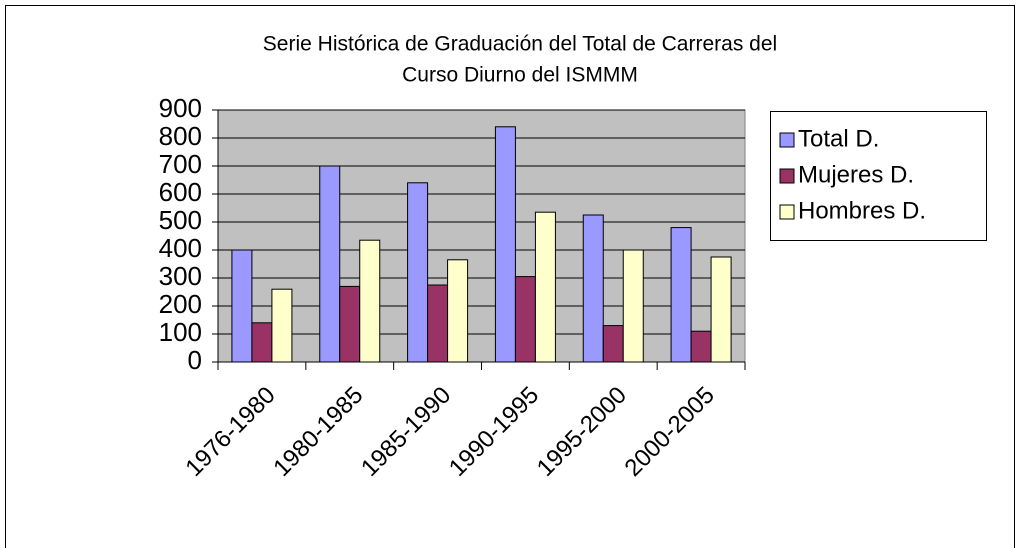  I want to click on chart-title: Curso Diurno del ISMMM, so click(520, 75).